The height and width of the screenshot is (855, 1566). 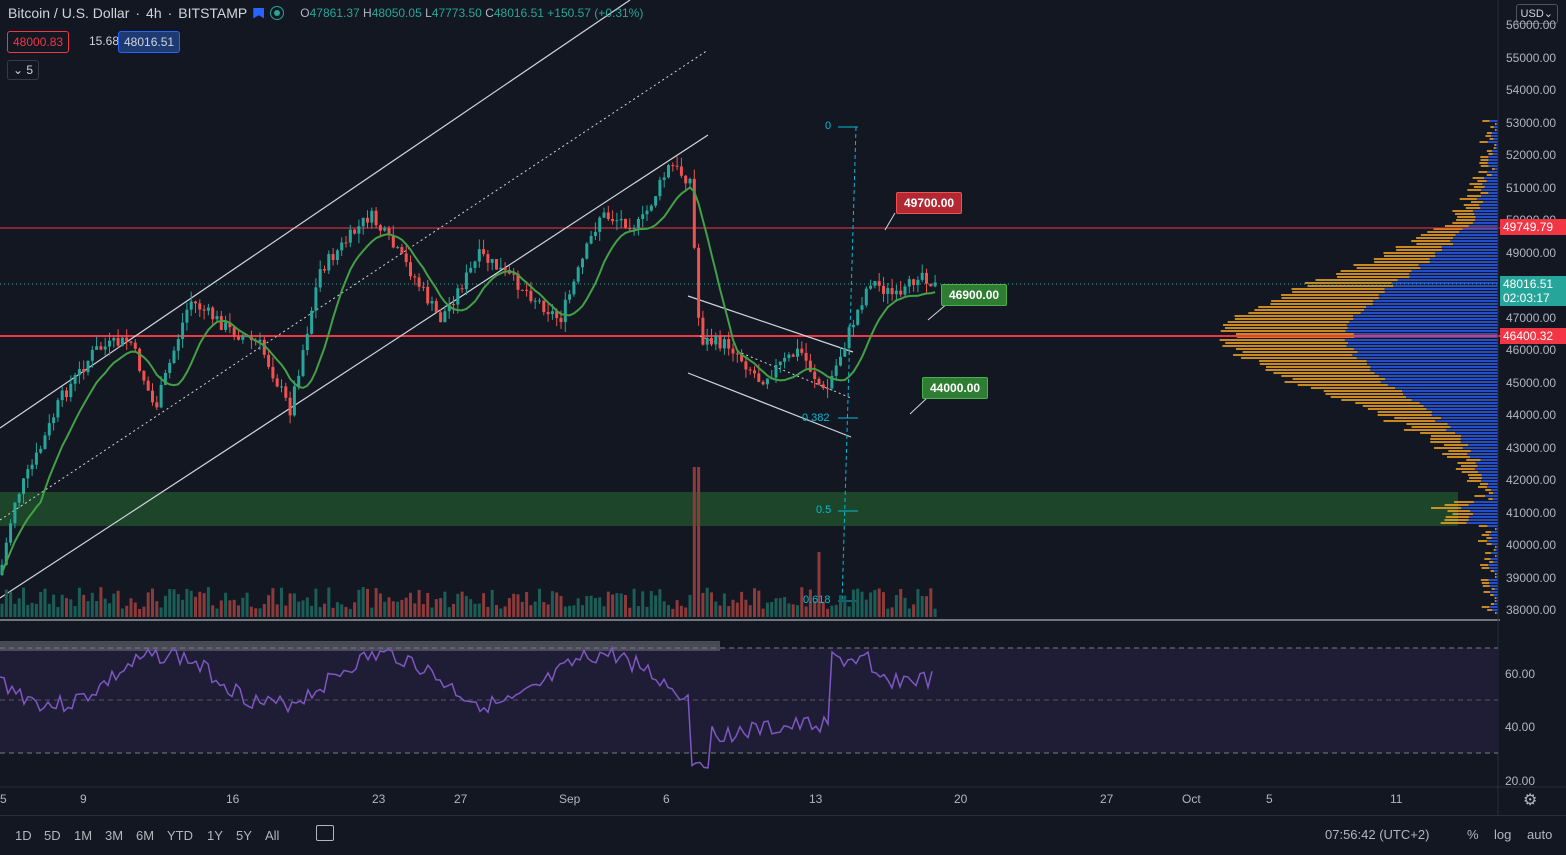 I want to click on desc-channel-lower, so click(x=769, y=405).